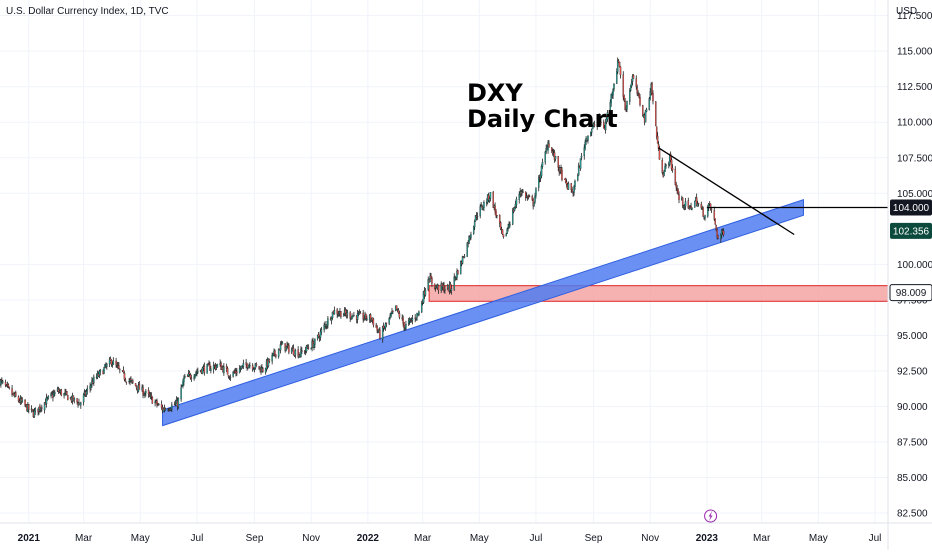 This screenshot has width=932, height=555. I want to click on price-label-text: 98.009, so click(911, 293).